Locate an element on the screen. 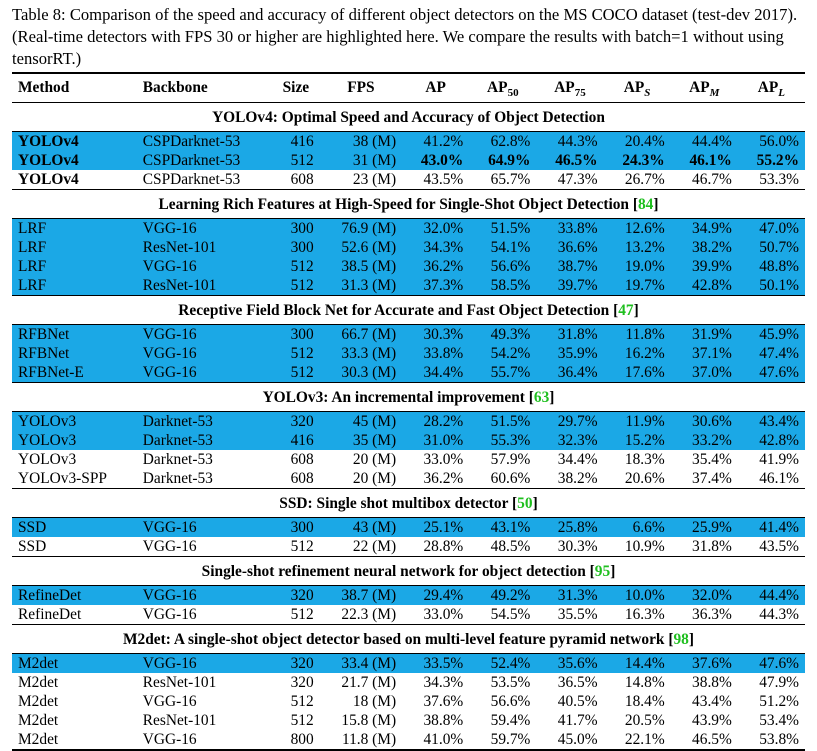 This screenshot has width=817, height=751. cell-apm: 31.9% is located at coordinates (704, 334).